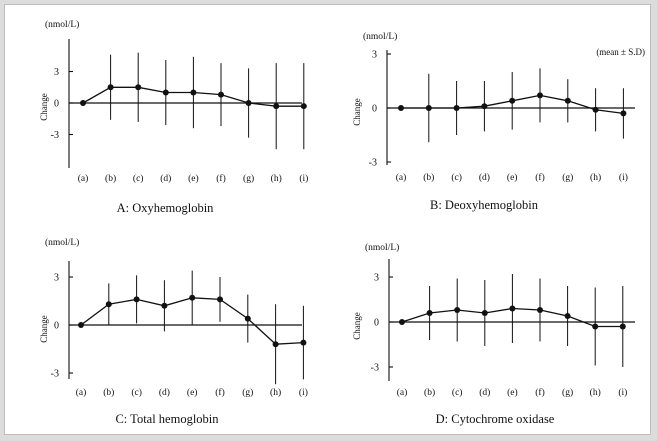  Describe the element at coordinates (495, 419) in the screenshot. I see `panel-title: D: Cytochrome oxidase` at that location.